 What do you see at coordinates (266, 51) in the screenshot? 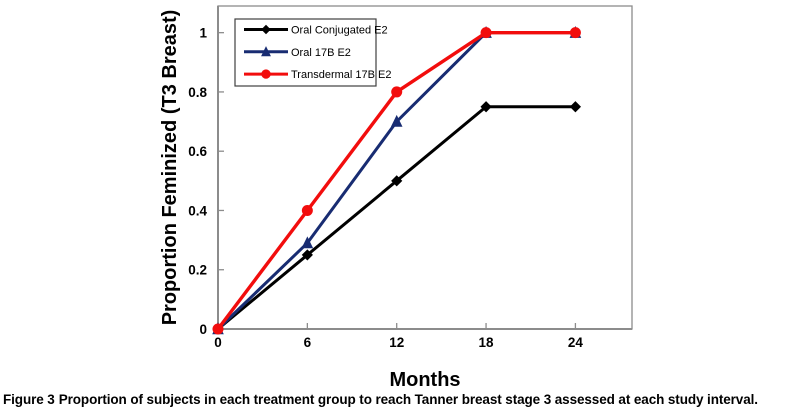
I see `legend-marker-triangle` at bounding box center [266, 51].